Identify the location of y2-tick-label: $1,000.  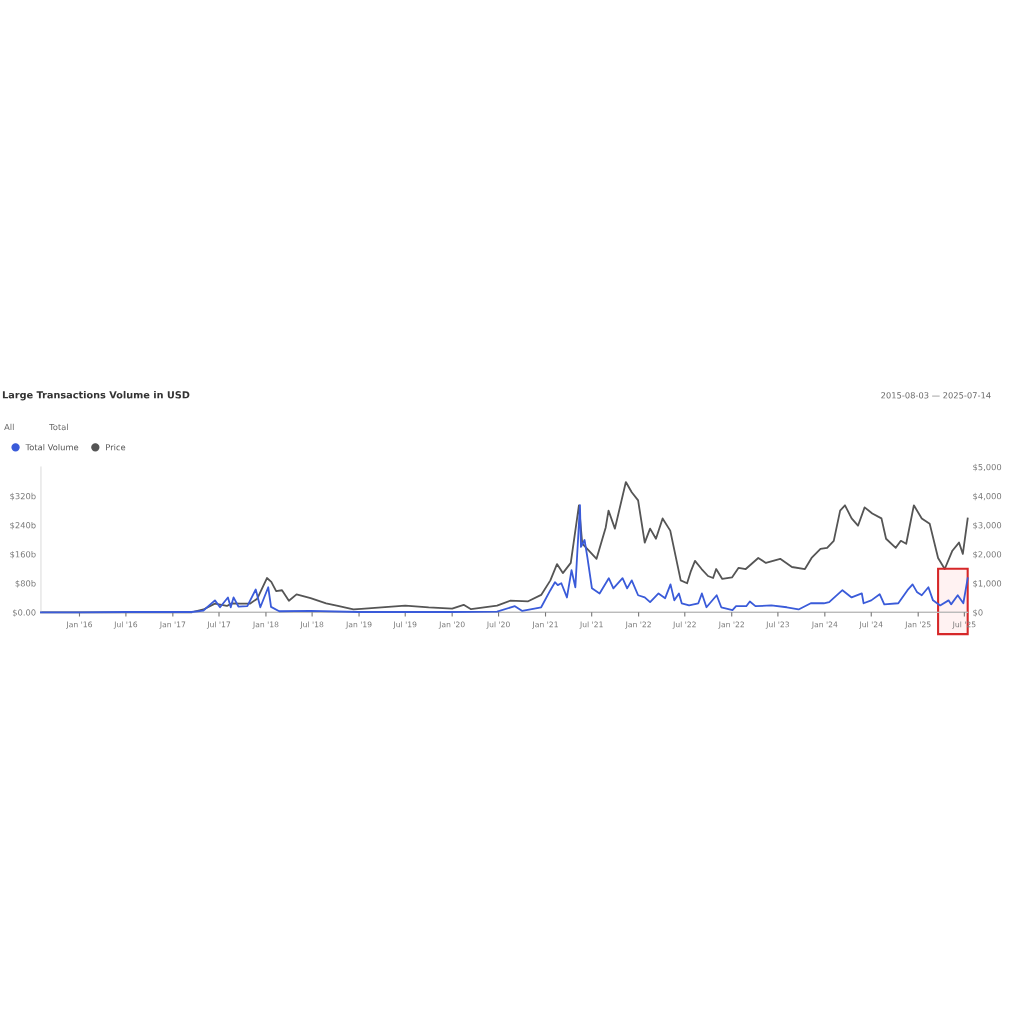
(987, 584).